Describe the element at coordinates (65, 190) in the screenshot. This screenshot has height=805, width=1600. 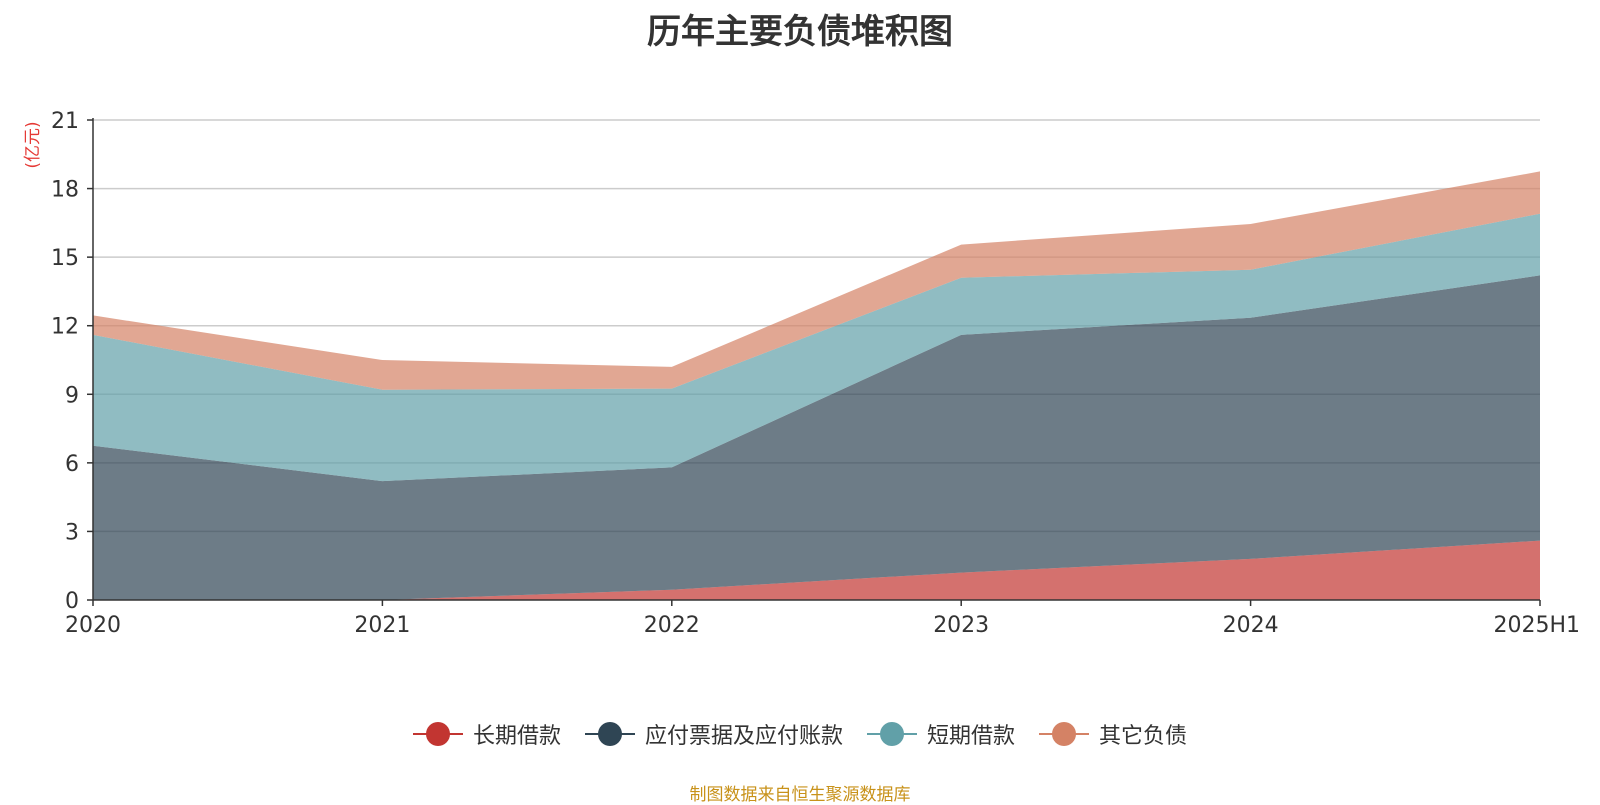
I see `y-tick-label: 18` at that location.